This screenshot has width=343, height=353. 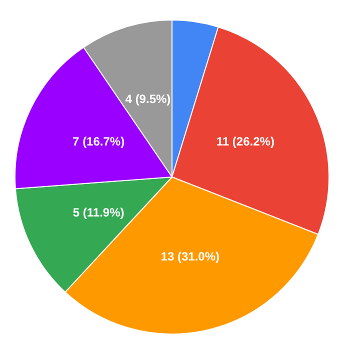 I want to click on data-label: 5 (11.9%), so click(x=98, y=212).